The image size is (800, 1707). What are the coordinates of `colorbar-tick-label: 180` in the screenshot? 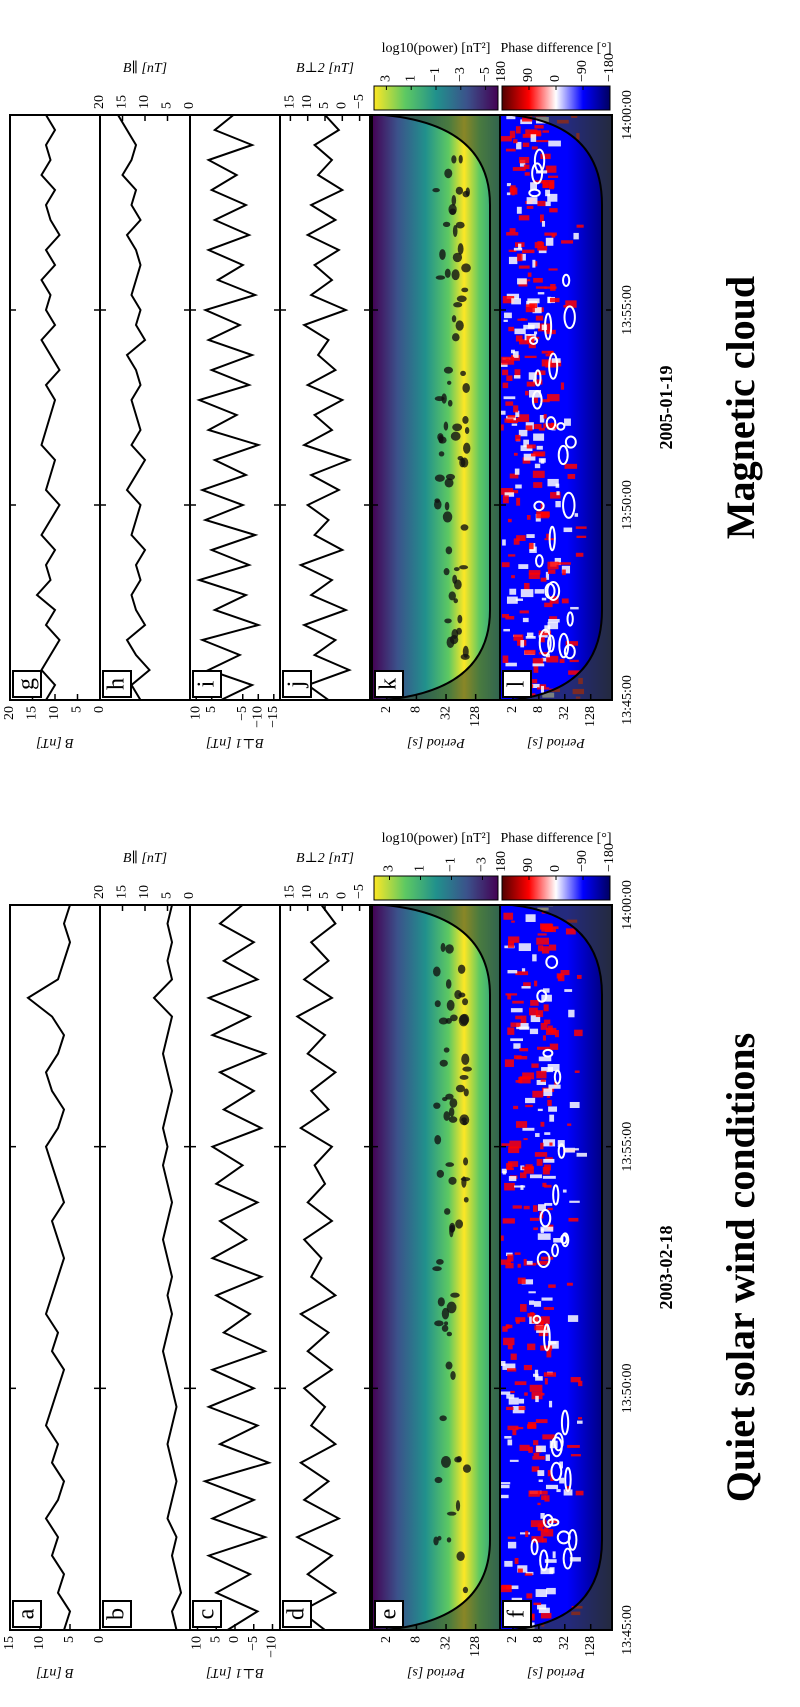 It's located at (501, 71).